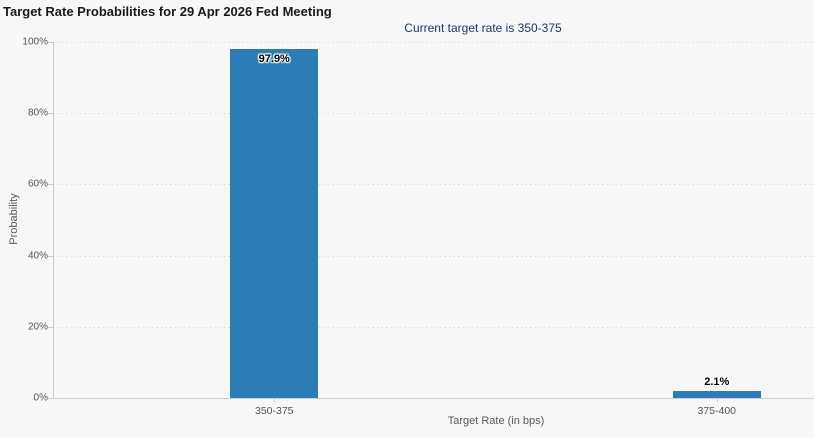  Describe the element at coordinates (717, 381) in the screenshot. I see `bar-value-label: 2.1%` at that location.